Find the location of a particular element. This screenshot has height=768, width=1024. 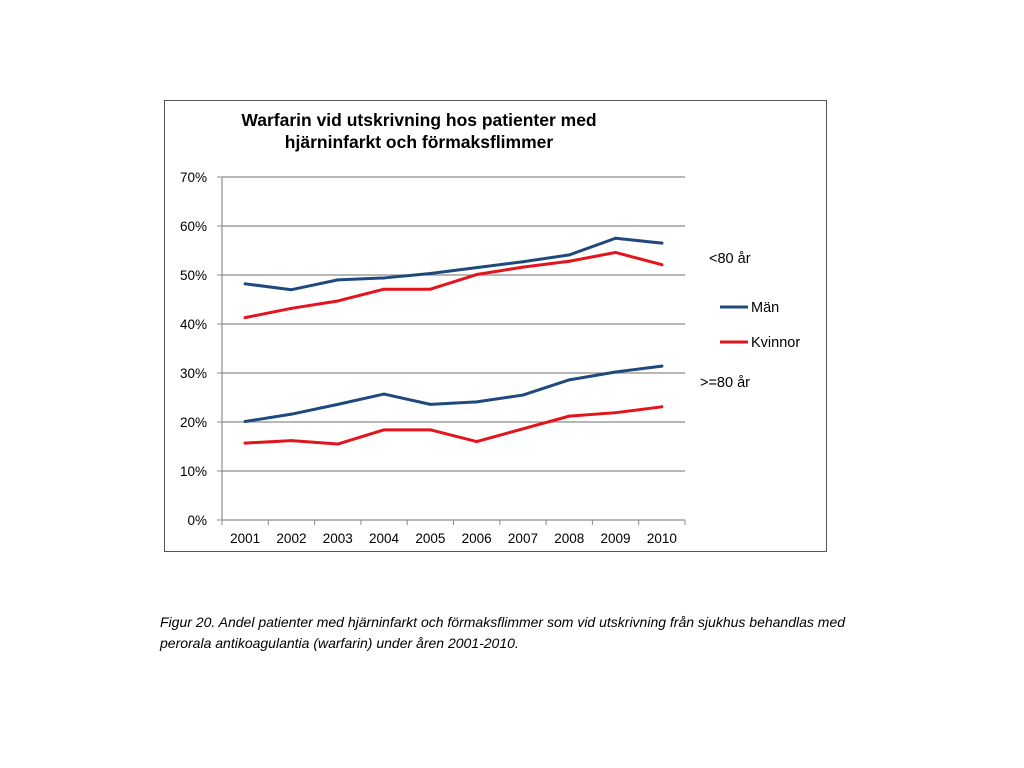

x-tick-label: 2007 is located at coordinates (523, 538).